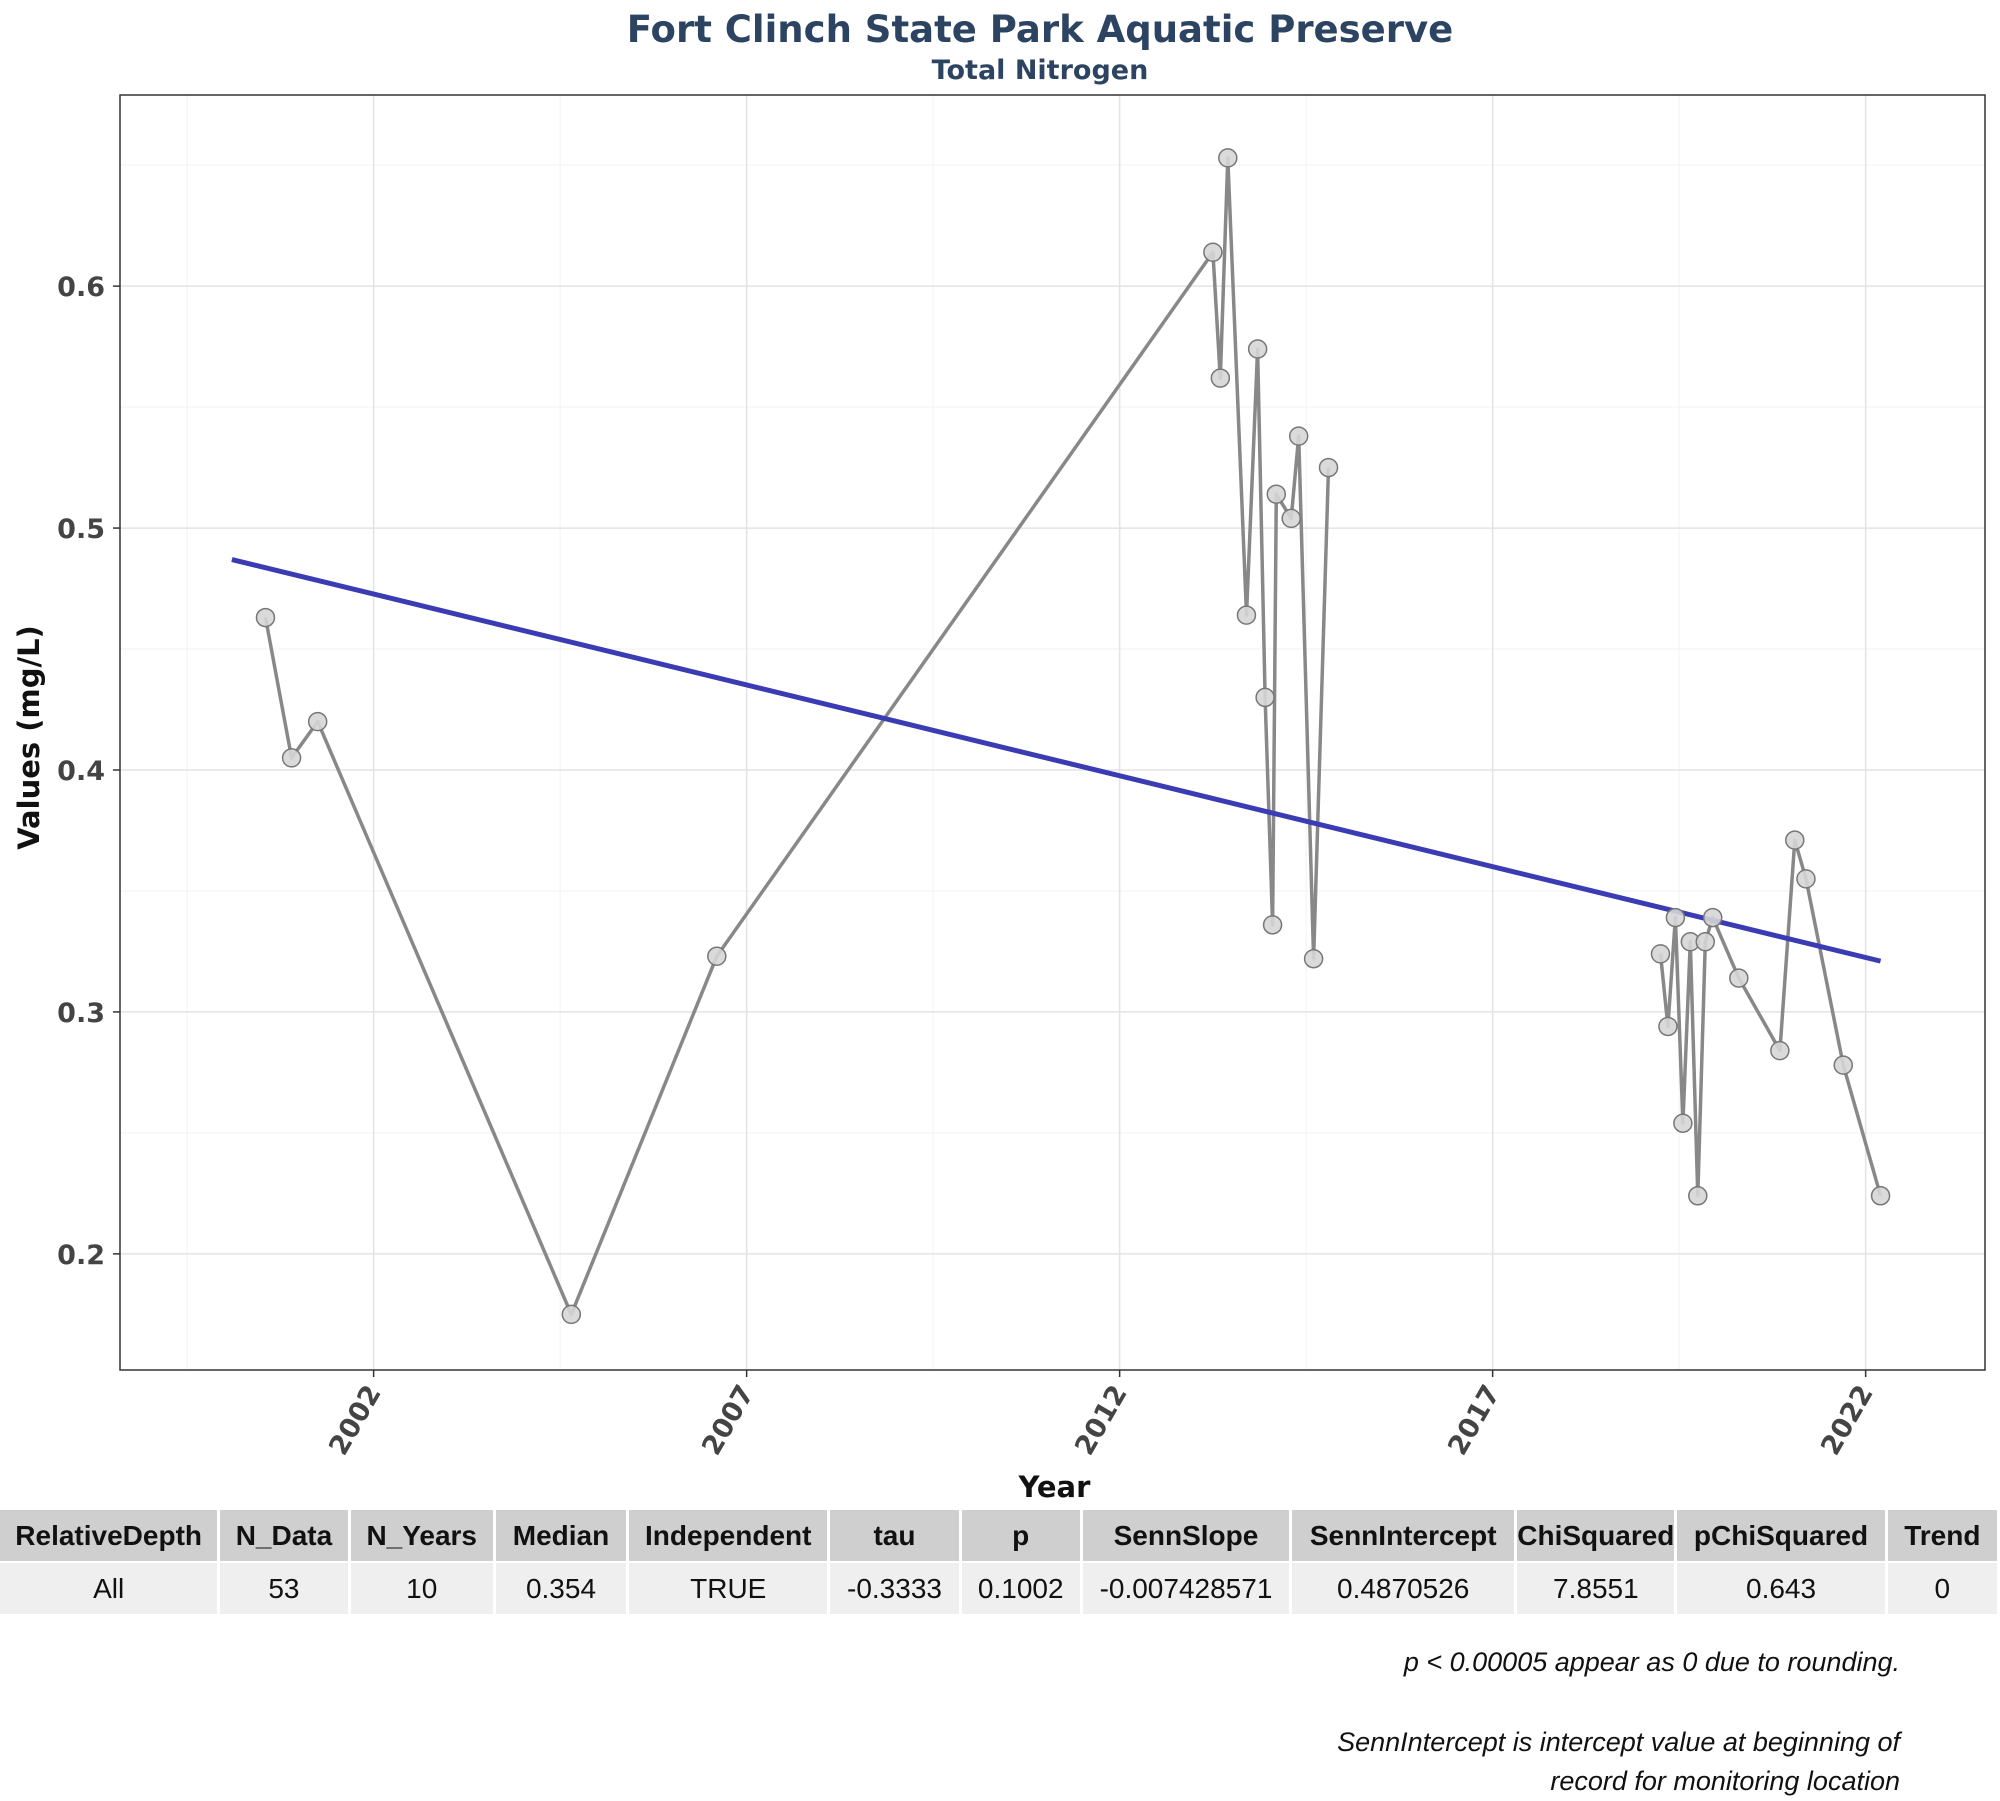 This screenshot has width=2000, height=1801. Describe the element at coordinates (1651, 1662) in the screenshot. I see `rounding-note: p < 0.00005 appear as 0 due to rounding.` at that location.